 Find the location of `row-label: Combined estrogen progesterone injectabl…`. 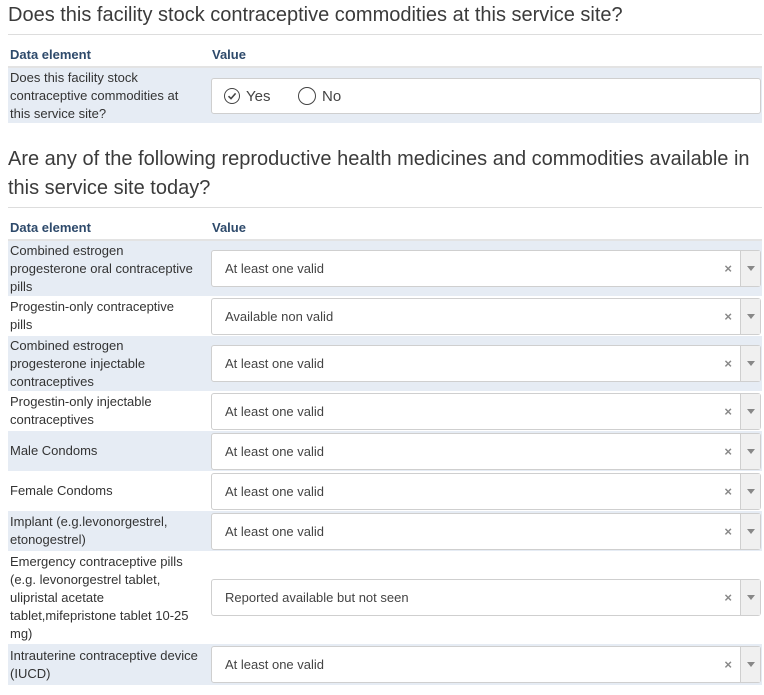

row-label: Combined estrogen progesterone injectabl… is located at coordinates (78, 363).